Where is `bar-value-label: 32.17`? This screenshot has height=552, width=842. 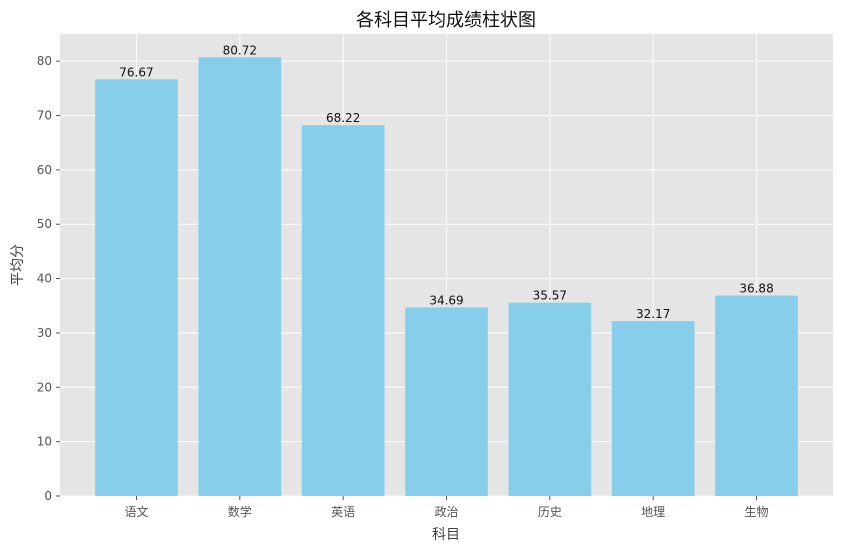 bar-value-label: 32.17 is located at coordinates (653, 314).